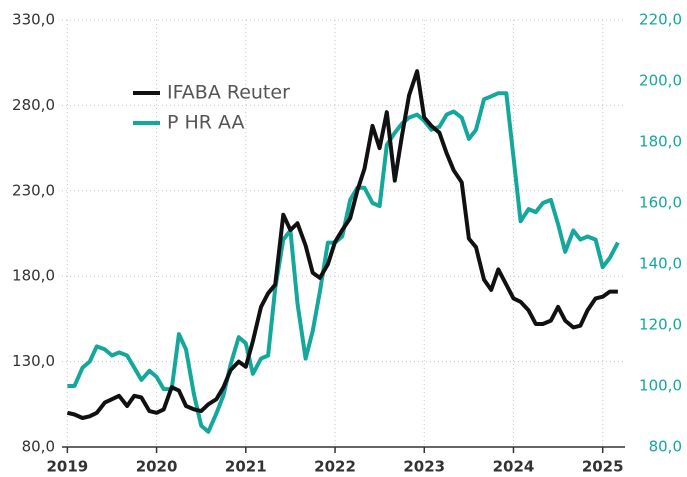 The image size is (687, 477). What do you see at coordinates (157, 467) in the screenshot?
I see `x-tick-label: 2020` at bounding box center [157, 467].